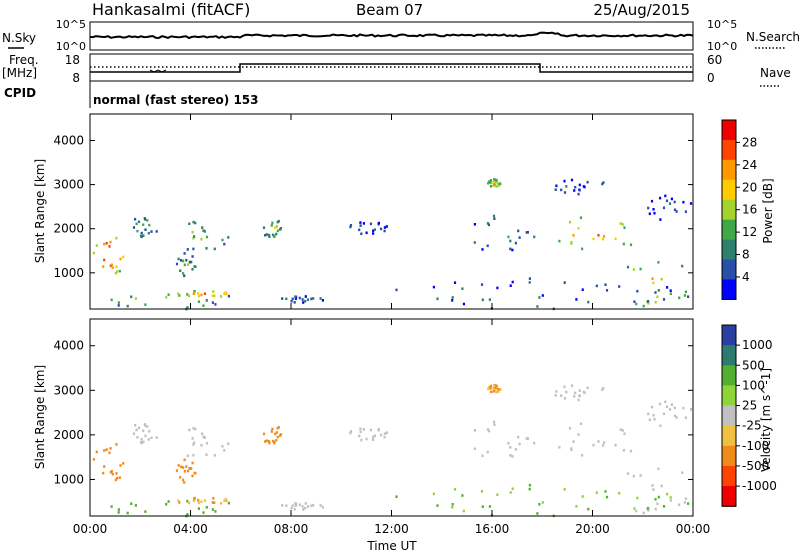 The image size is (800, 554). I want to click on cpid-text: normal (fast stereo) 153, so click(176, 100).